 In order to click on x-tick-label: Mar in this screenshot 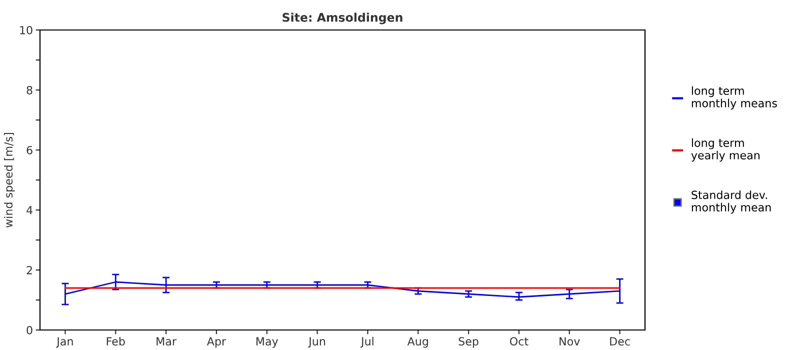, I will do `click(166, 341)`.